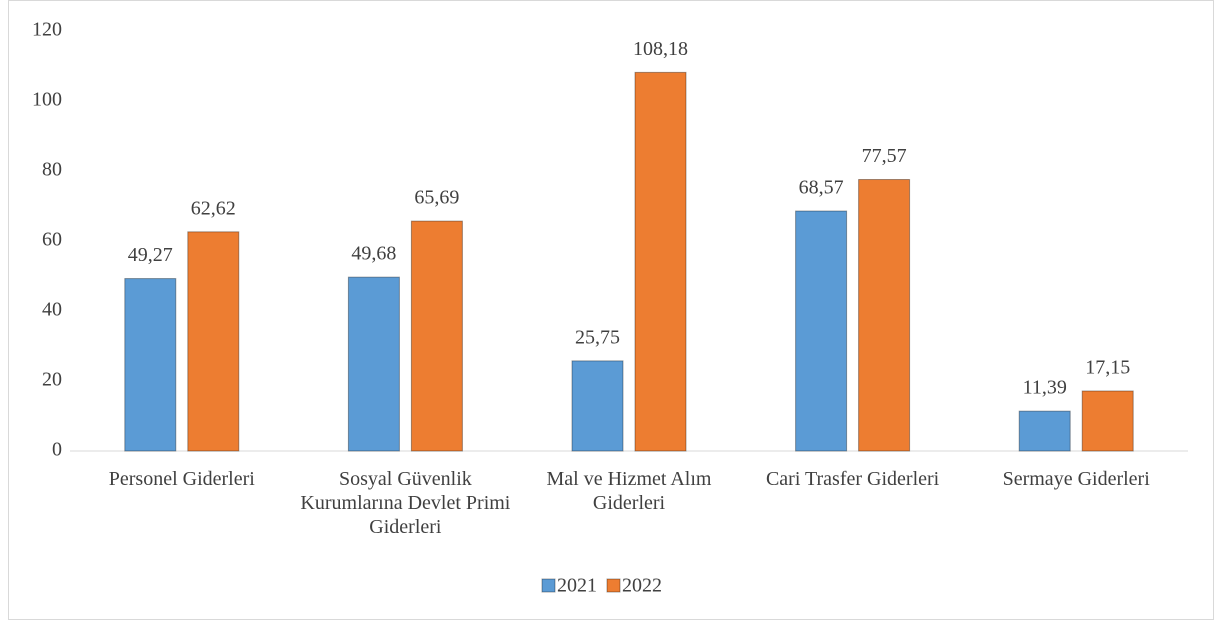 The image size is (1215, 621). Describe the element at coordinates (577, 586) in the screenshot. I see `legend-label: 2021` at that location.